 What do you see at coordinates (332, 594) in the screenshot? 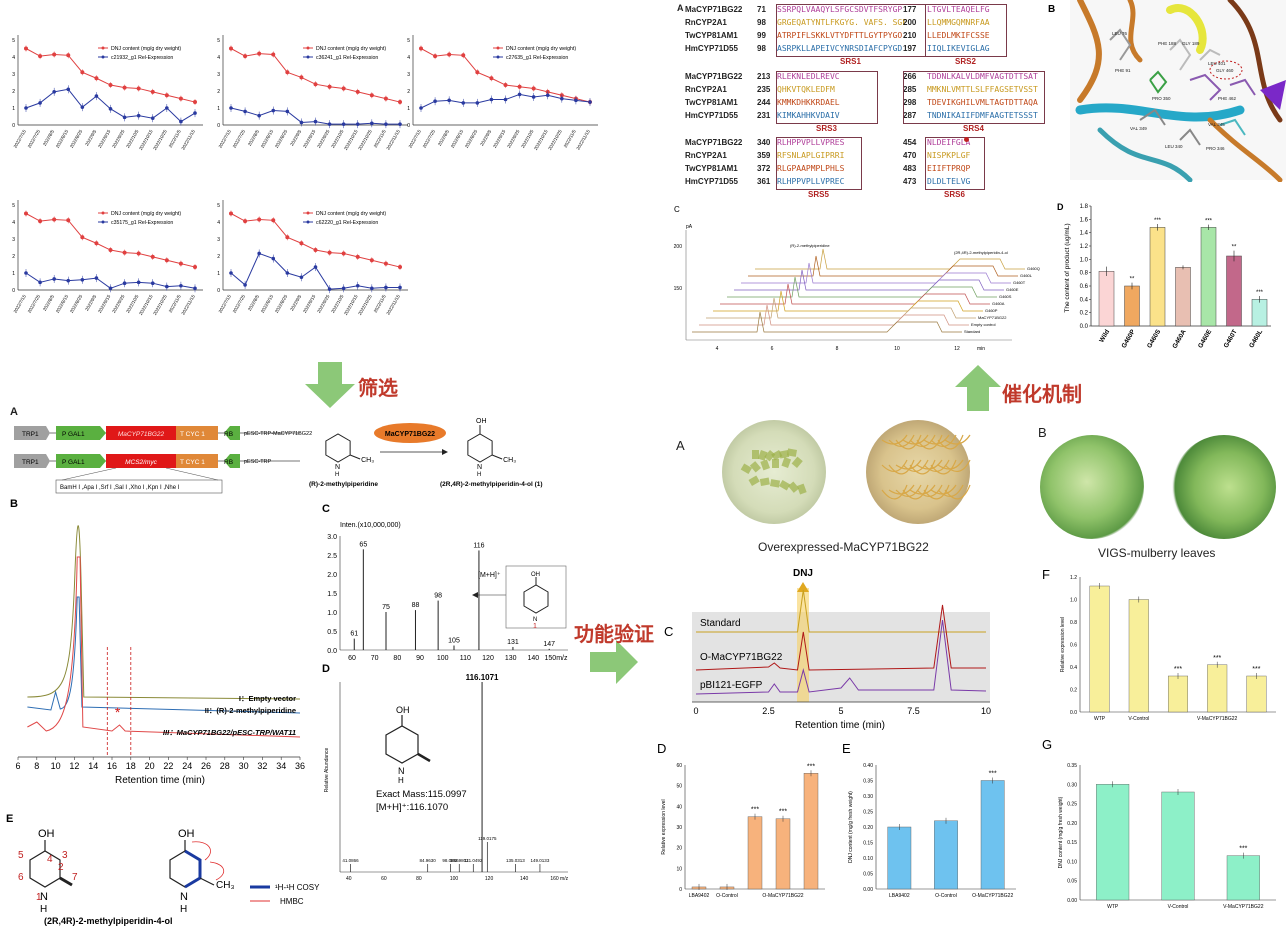
I see `y-tick-label: 1.5` at bounding box center [332, 594].